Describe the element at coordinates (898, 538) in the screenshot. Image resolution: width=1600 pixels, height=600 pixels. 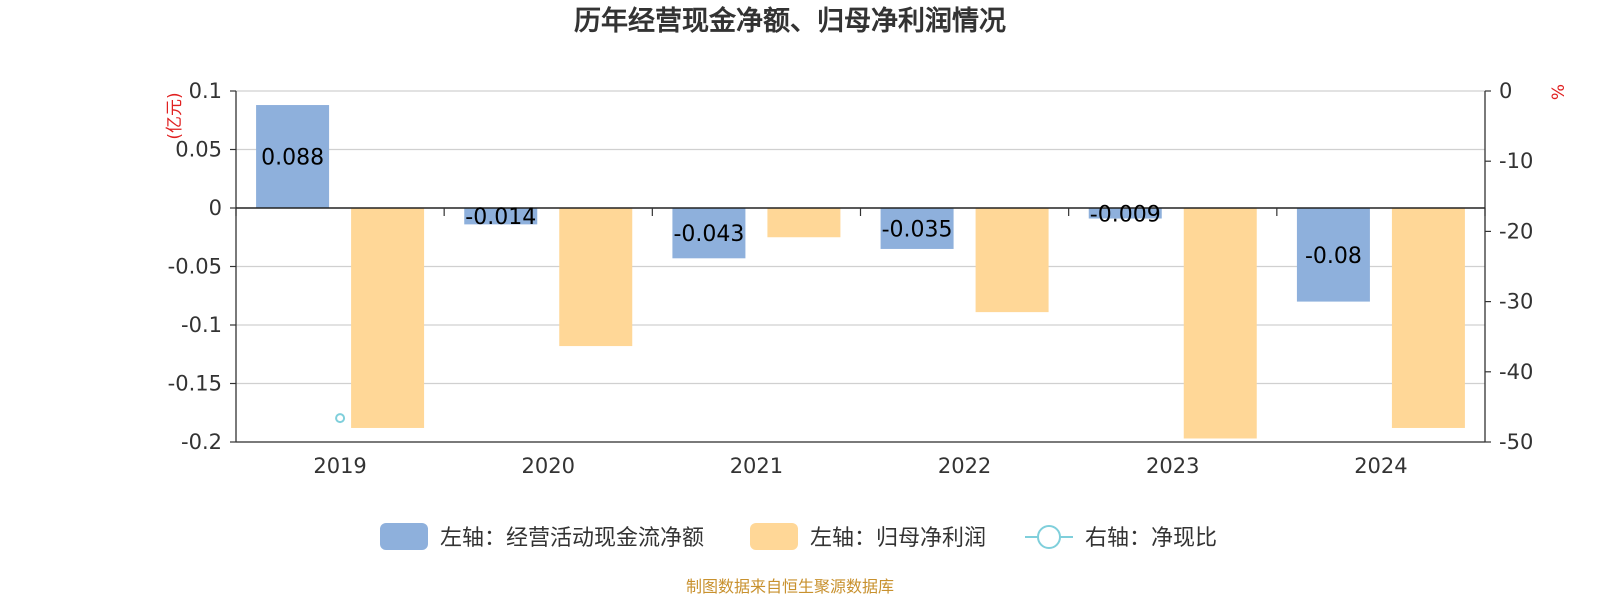
I see `legend-label: 左轴：归母净利润` at that location.